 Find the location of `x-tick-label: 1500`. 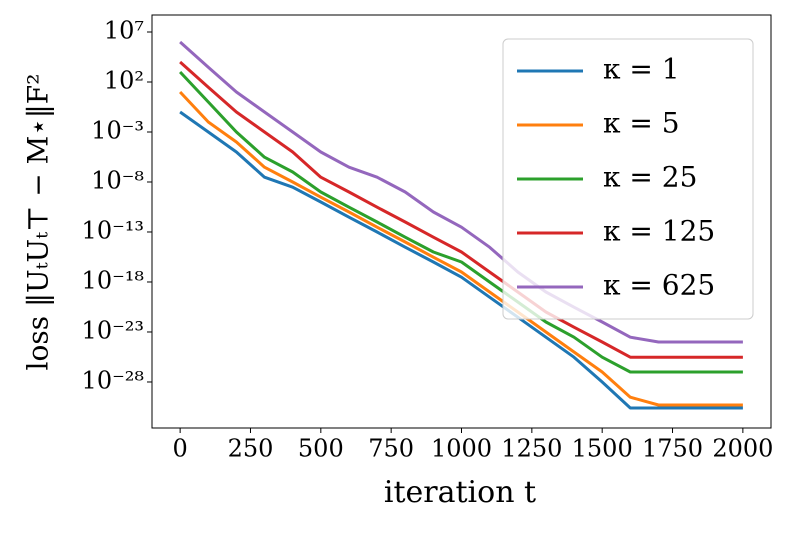

x-tick-label: 1500 is located at coordinates (602, 449).